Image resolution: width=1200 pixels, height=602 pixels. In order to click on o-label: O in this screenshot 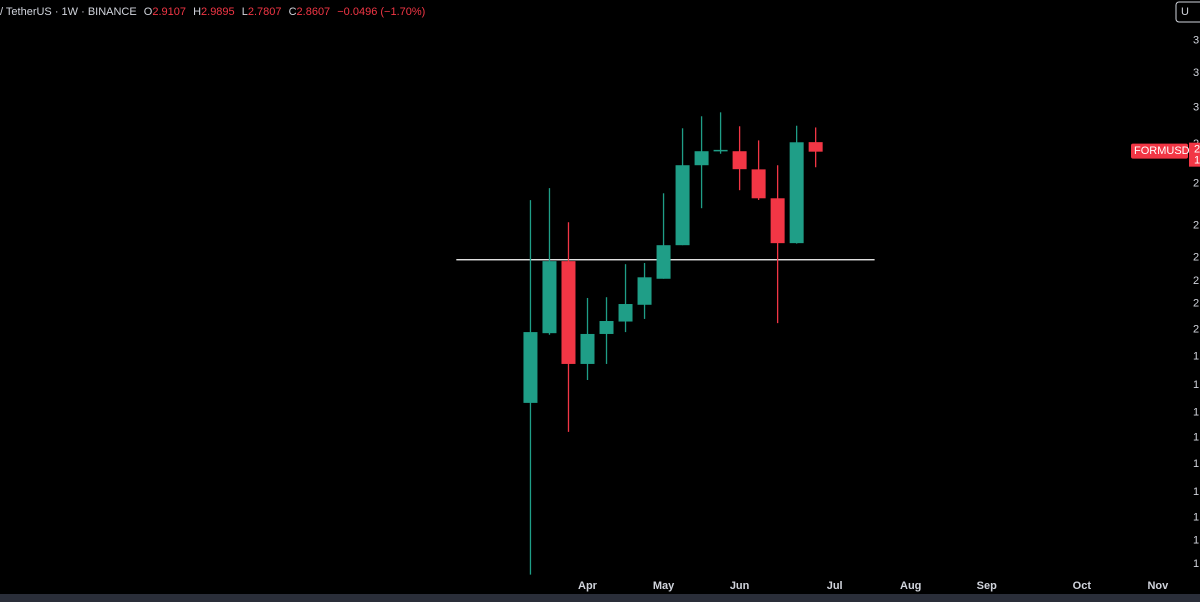, I will do `click(148, 12)`.